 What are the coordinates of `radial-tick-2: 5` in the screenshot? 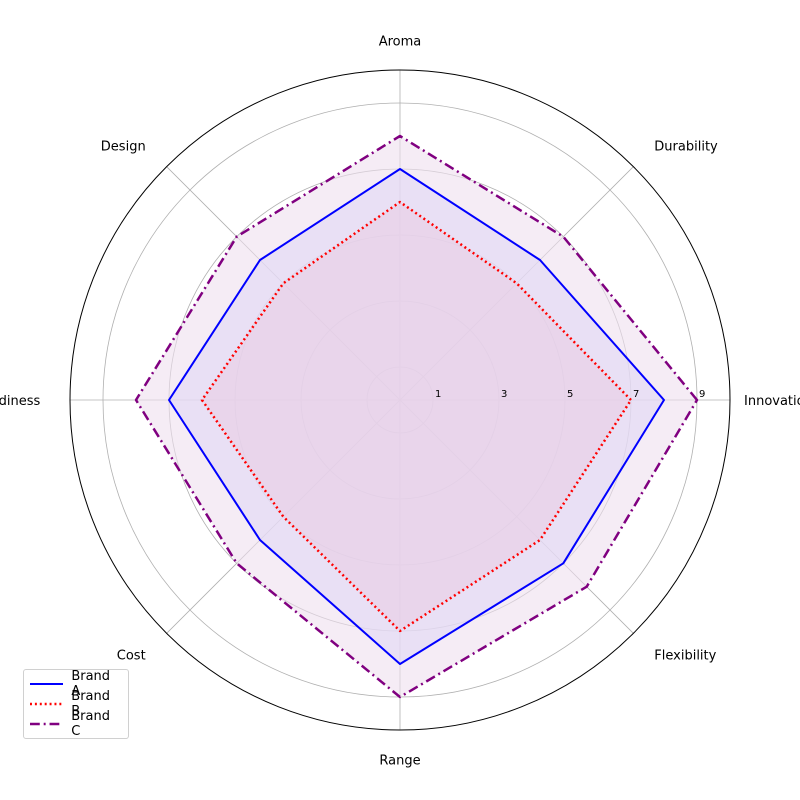 It's located at (570, 394).